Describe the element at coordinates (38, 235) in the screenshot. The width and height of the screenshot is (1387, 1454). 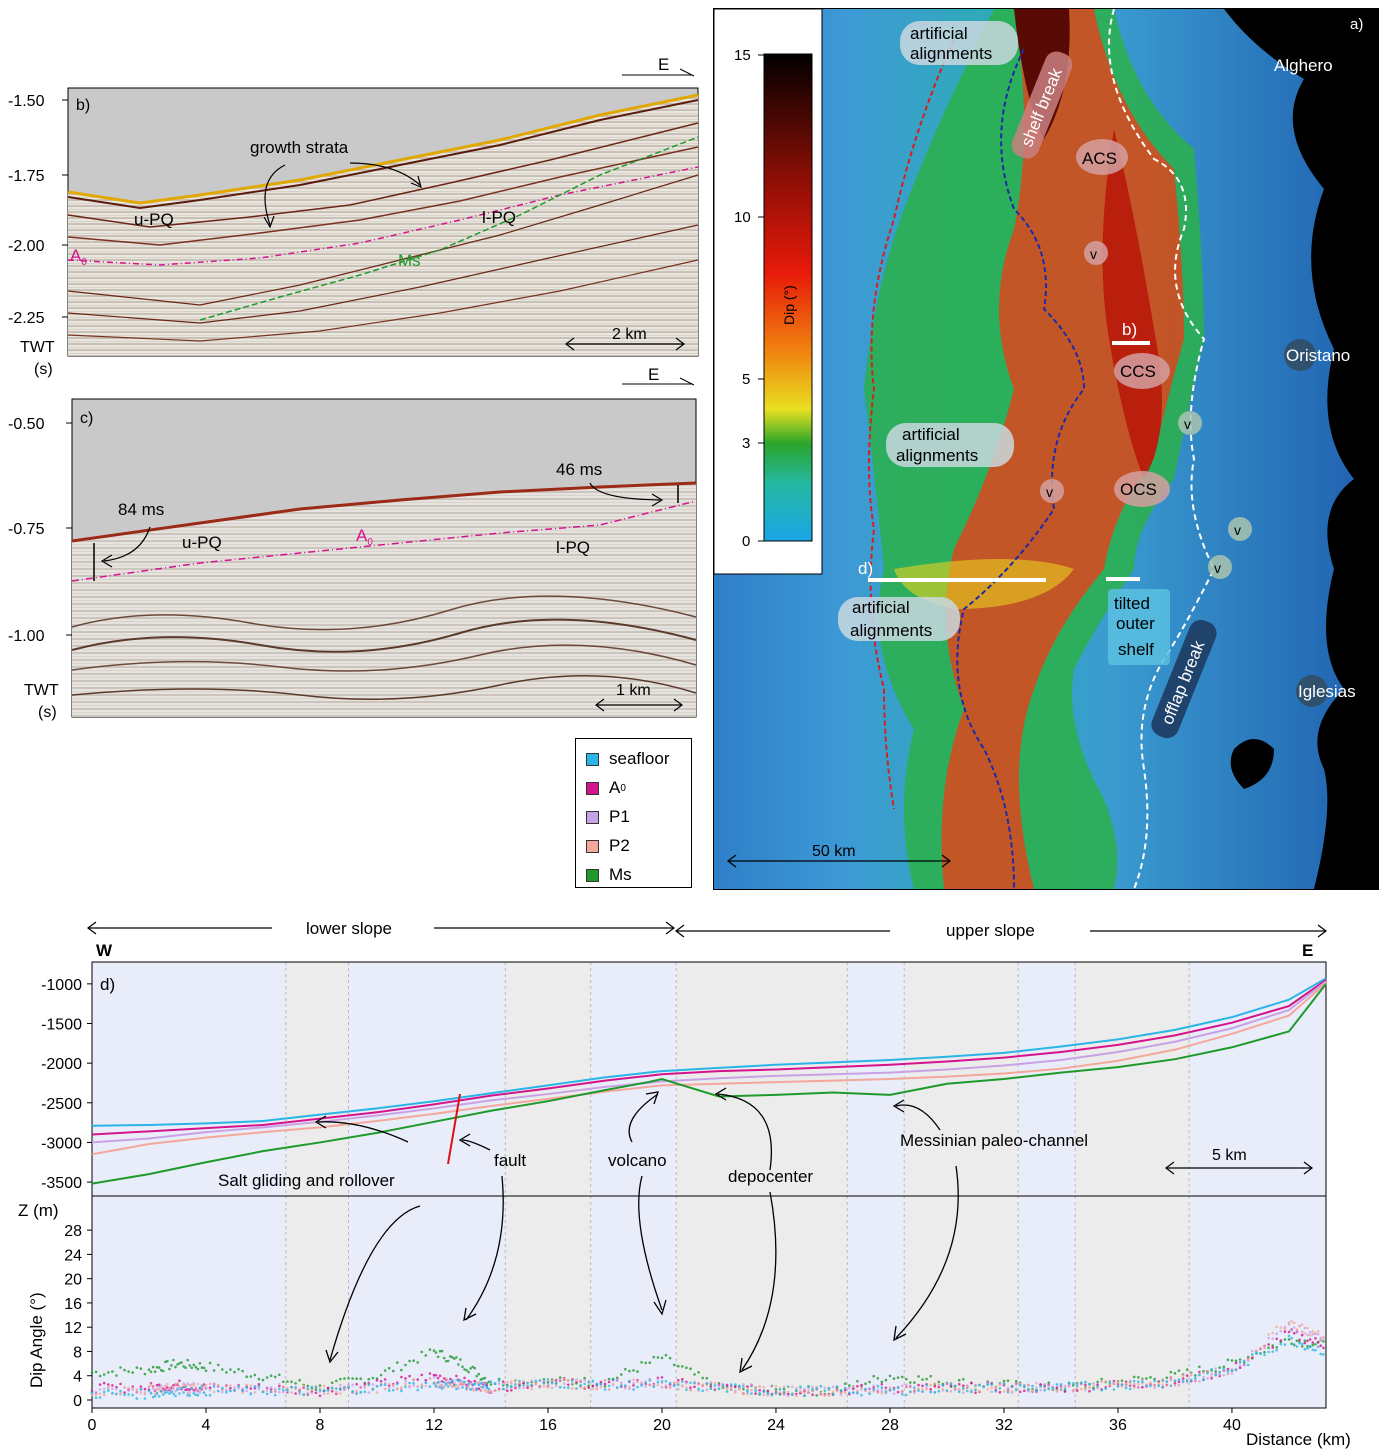
I see `panel-b-yaxis: -1.50 -1.75 -2.00 -2.25 TWT (s)` at that location.